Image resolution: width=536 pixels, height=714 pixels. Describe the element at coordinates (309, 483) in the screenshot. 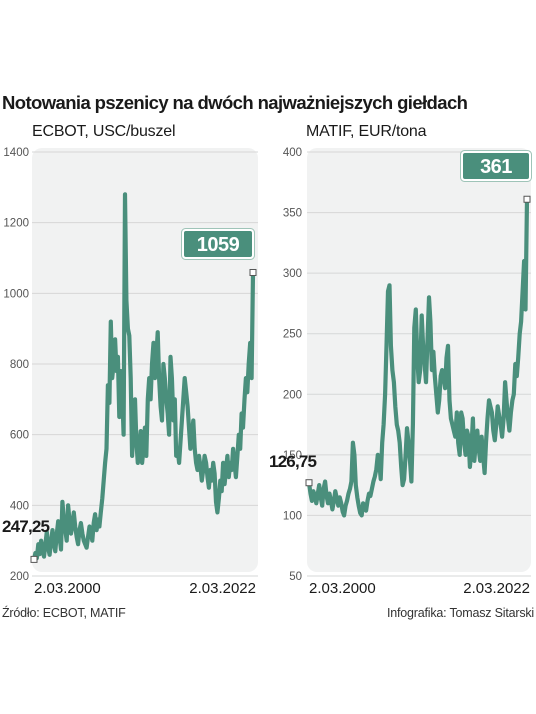

I see `matif-start-marker` at that location.